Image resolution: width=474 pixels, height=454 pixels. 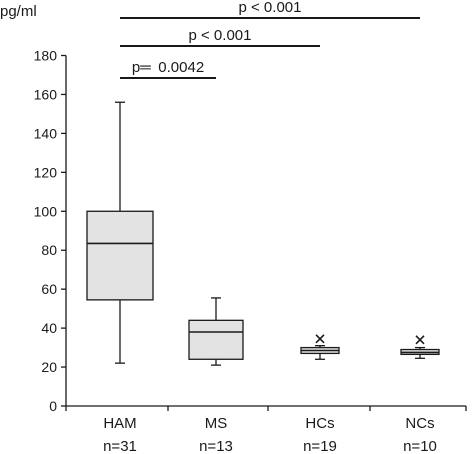 What do you see at coordinates (168, 67) in the screenshot?
I see `p-value-label: p═ 0.0042` at bounding box center [168, 67].